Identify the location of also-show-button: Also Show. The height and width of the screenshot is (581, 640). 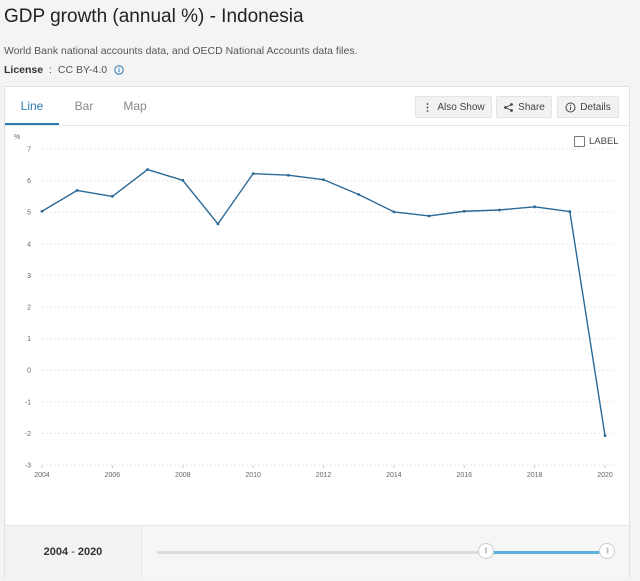
(453, 107).